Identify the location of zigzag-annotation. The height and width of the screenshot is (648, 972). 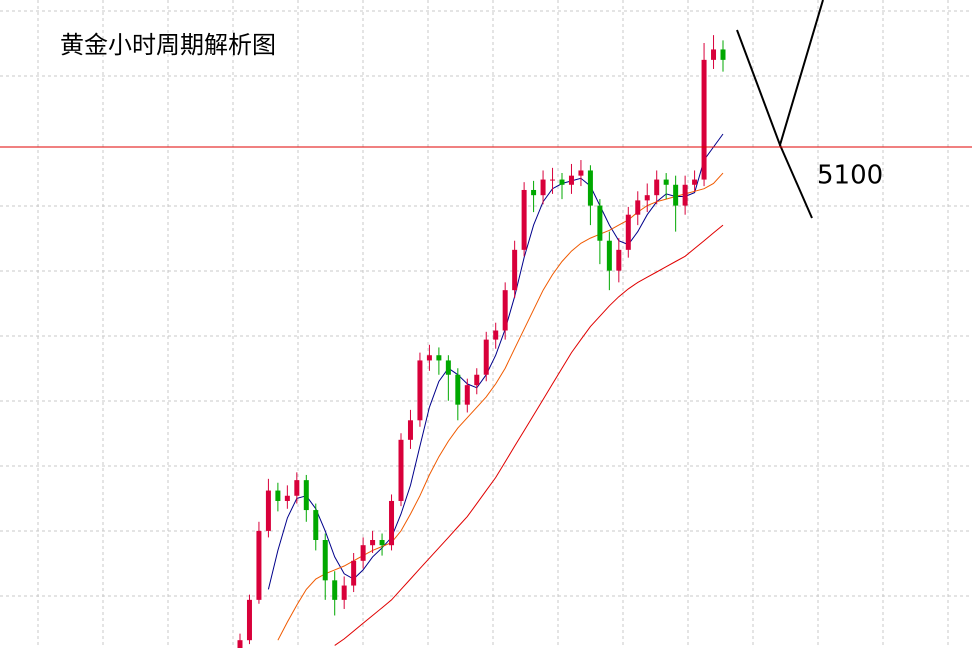
(796, 181).